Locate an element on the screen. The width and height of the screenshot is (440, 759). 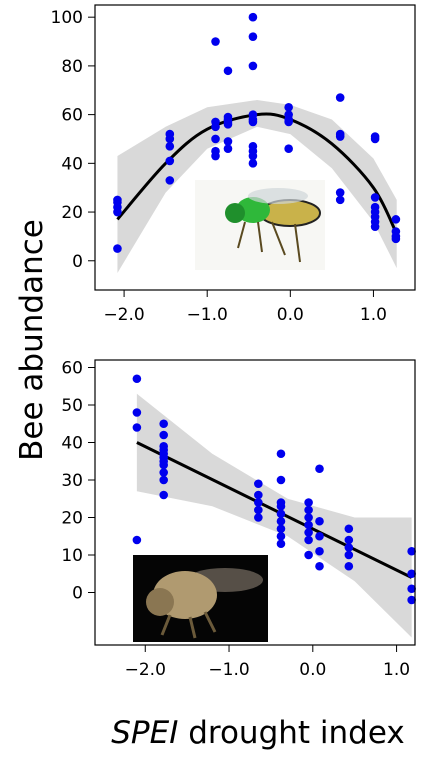
y-tick-label: 50 is located at coordinates (72, 406).